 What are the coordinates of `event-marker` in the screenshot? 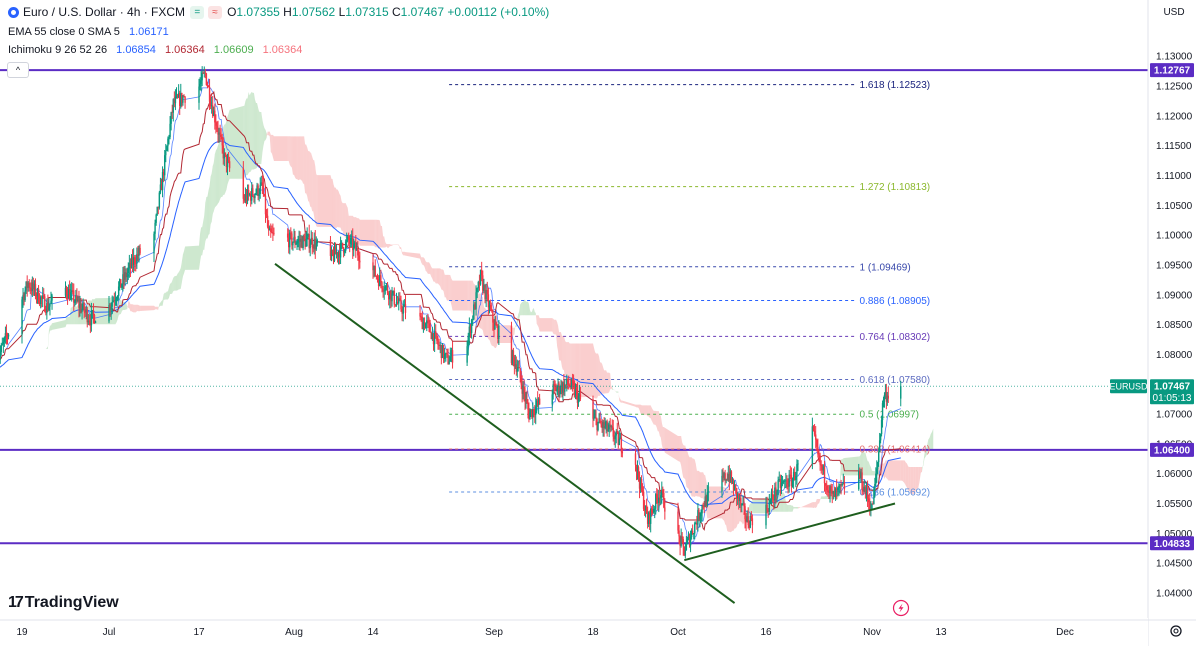 It's located at (901, 608).